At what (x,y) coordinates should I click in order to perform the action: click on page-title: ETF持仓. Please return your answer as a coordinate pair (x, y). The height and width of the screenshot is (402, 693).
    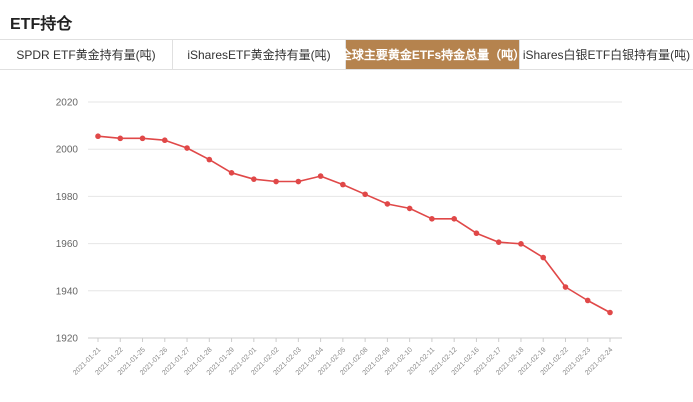
    Looking at the image, I should click on (41, 24).